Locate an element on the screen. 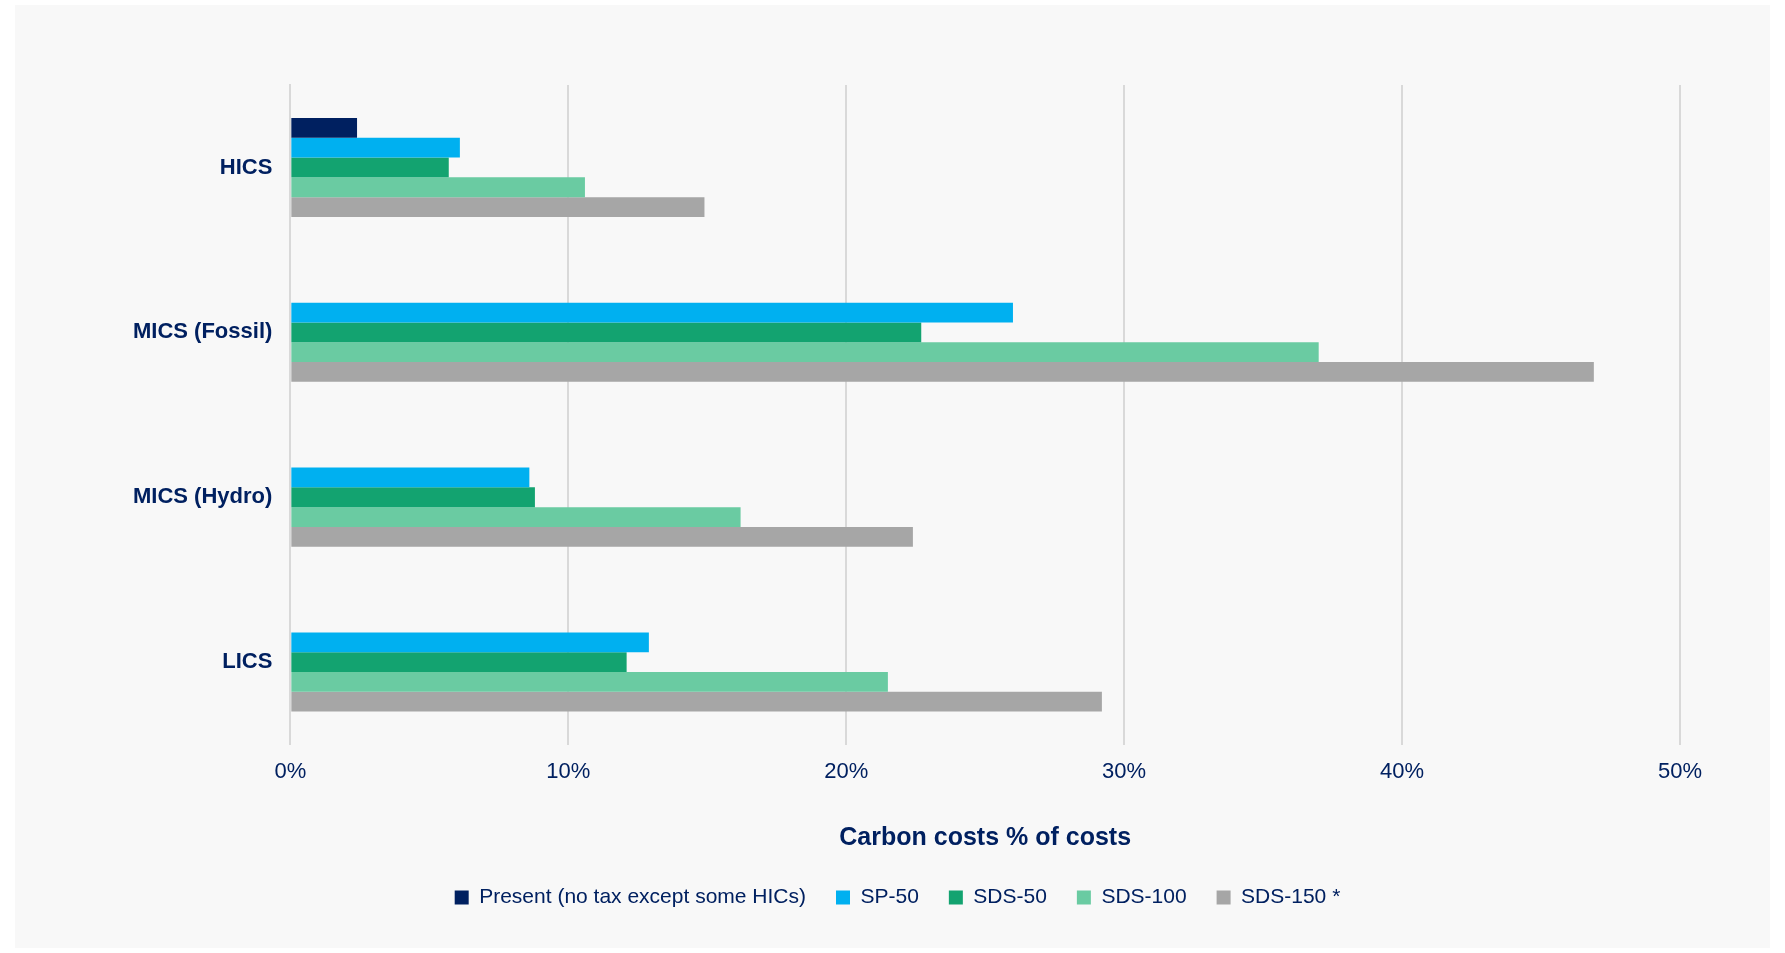 This screenshot has height=953, width=1785. y-tick-label: MICS (Fossil) is located at coordinates (202, 331).